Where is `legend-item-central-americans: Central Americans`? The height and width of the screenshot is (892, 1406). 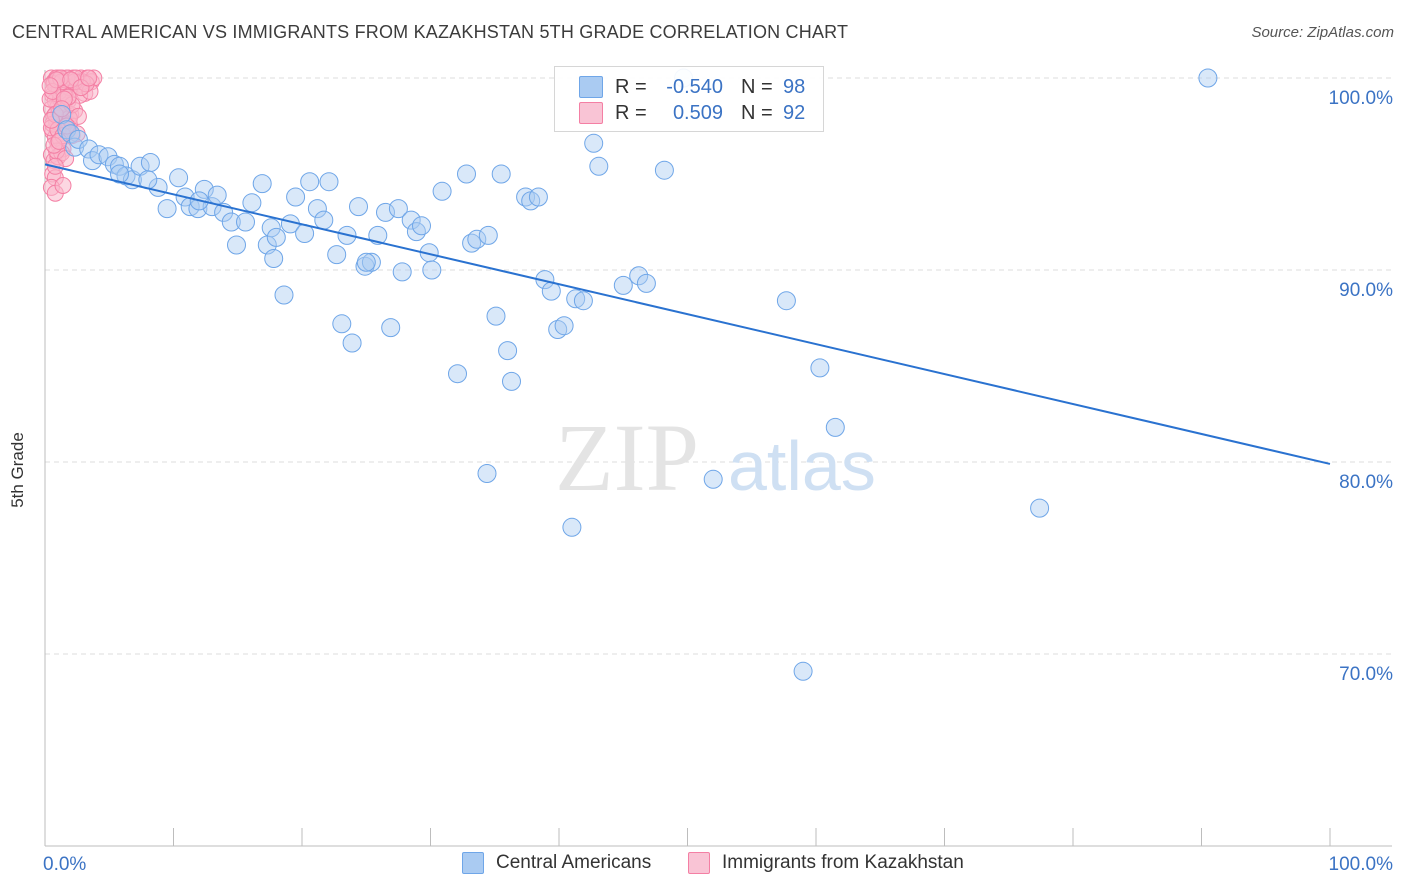
legend-item-central-americans: Central Americans is located at coordinates (556, 863).